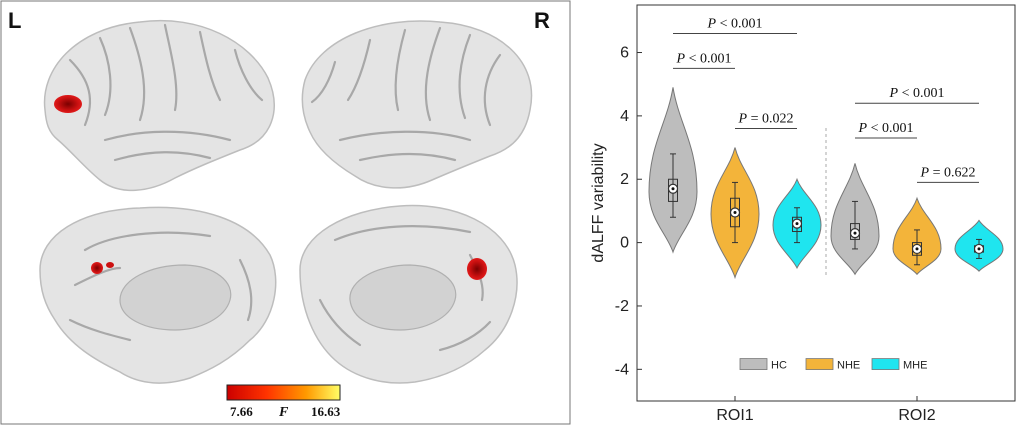  I want to click on y-tick-label: -4, so click(622, 369).